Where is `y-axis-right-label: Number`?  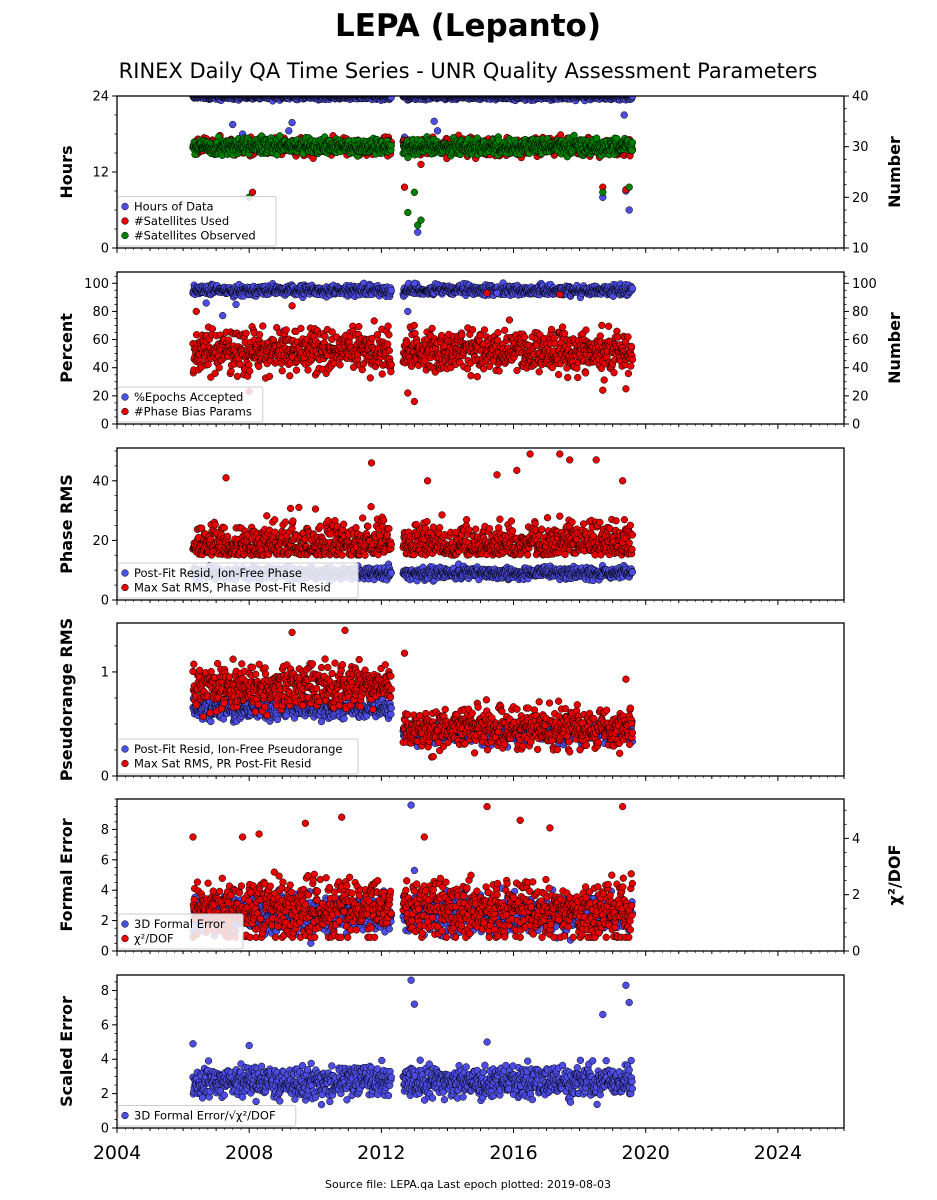
y-axis-right-label: Number is located at coordinates (894, 172).